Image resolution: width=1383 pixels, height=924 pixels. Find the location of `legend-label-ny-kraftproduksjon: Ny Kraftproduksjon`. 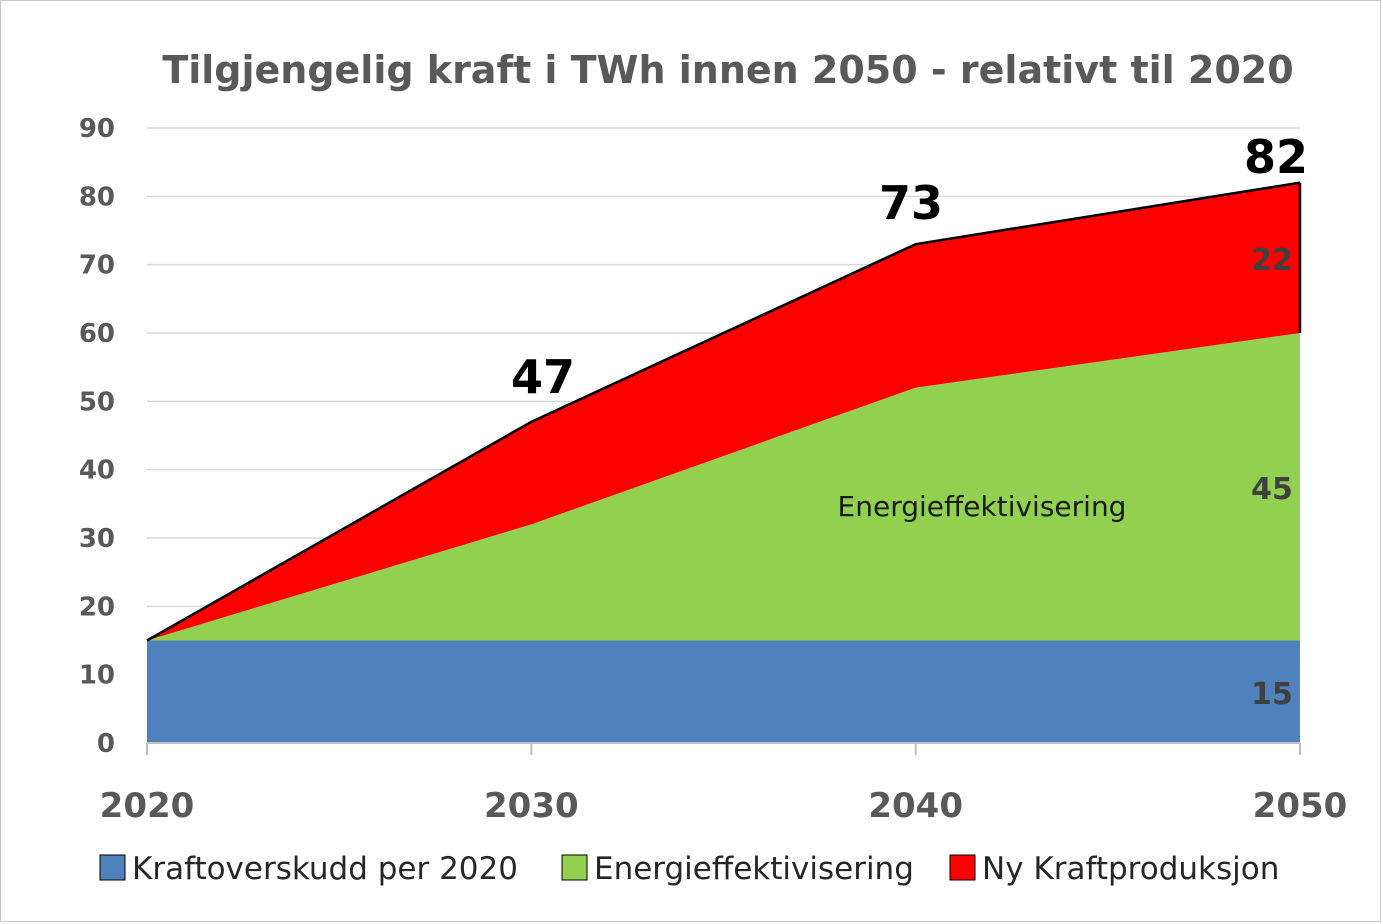

legend-label-ny-kraftproduksjon: Ny Kraftproduksjon is located at coordinates (1130, 869).